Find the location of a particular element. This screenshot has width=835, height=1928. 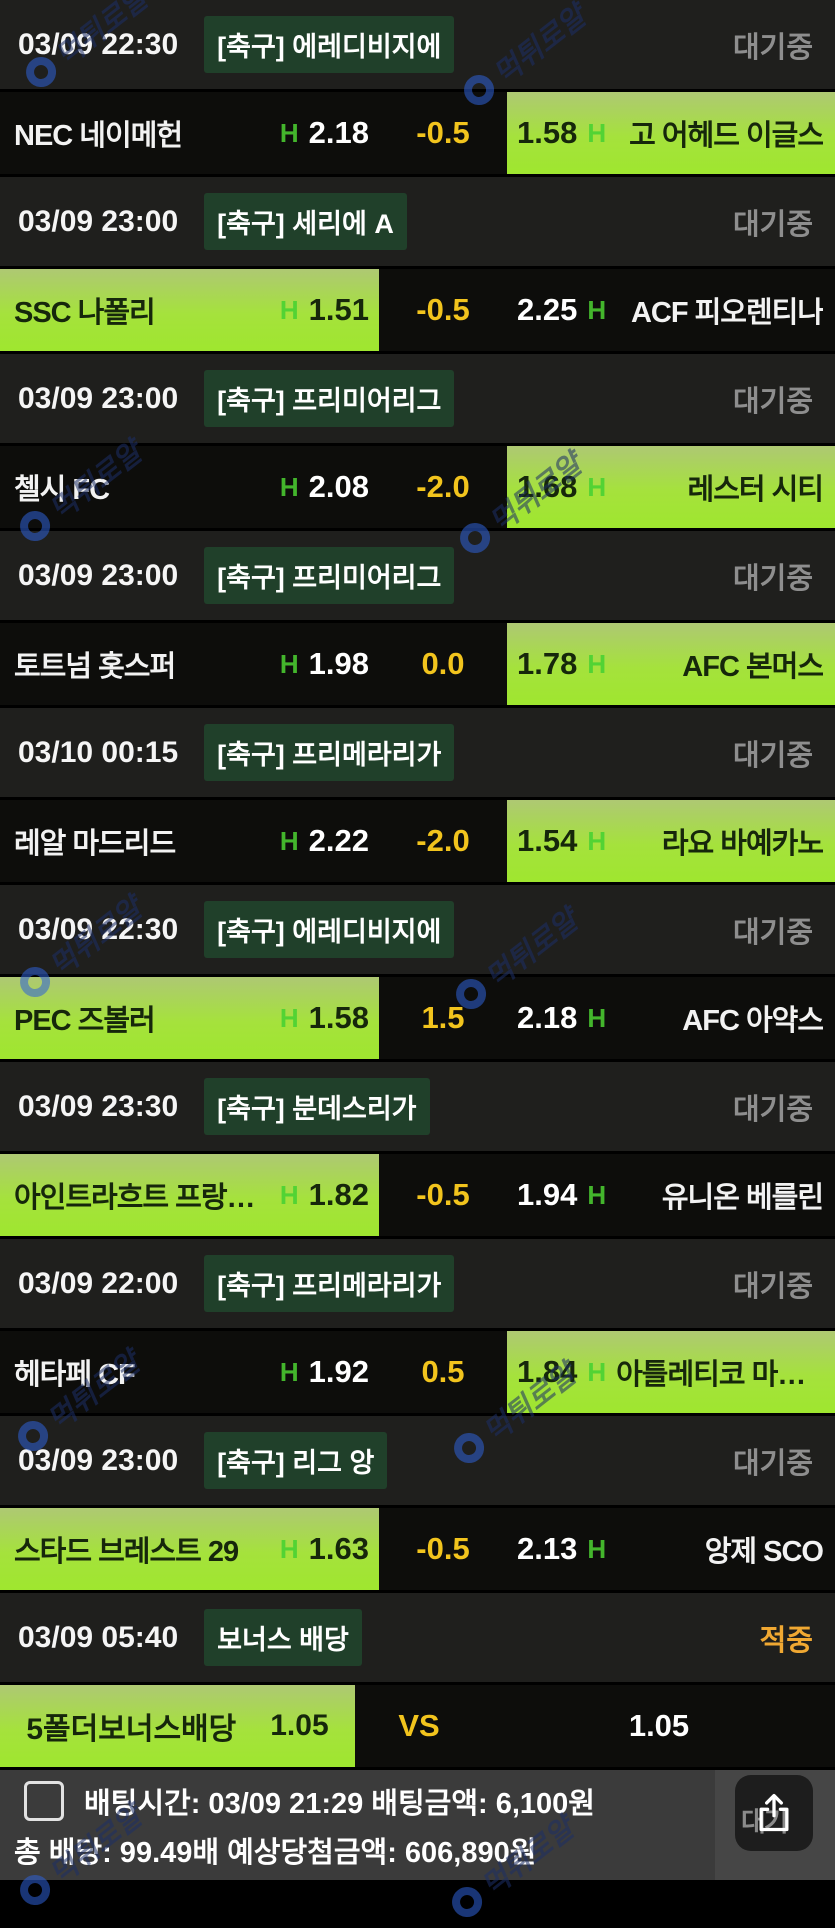

away-odds-value: 2.25 is located at coordinates (547, 309).